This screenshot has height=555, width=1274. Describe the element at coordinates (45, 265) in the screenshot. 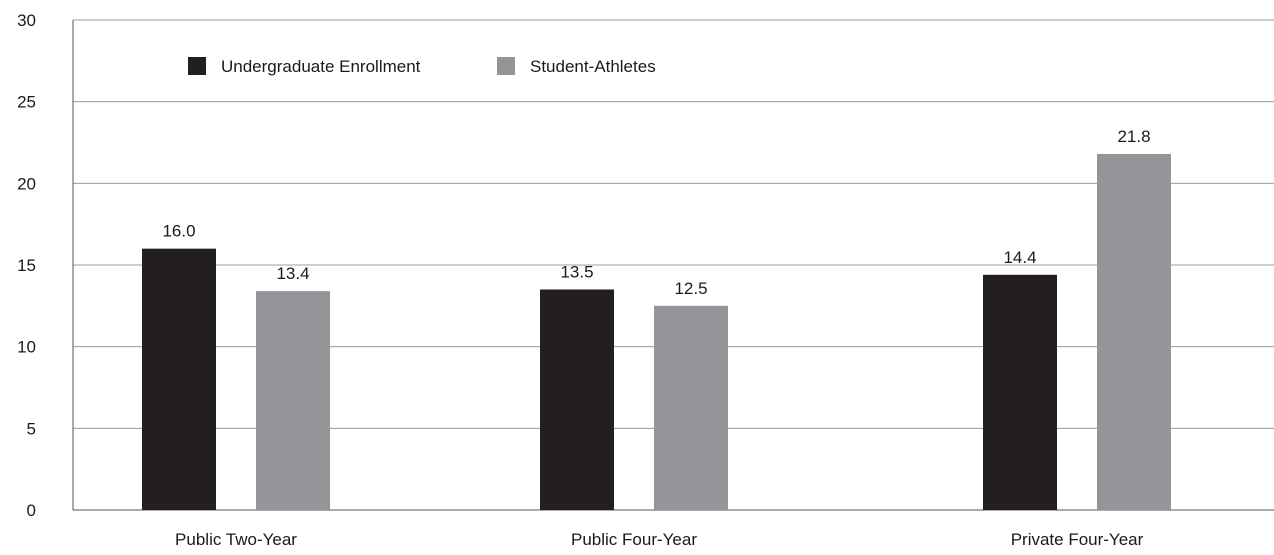

I see `y-axis: 0 5 10 15 20 25 30` at that location.